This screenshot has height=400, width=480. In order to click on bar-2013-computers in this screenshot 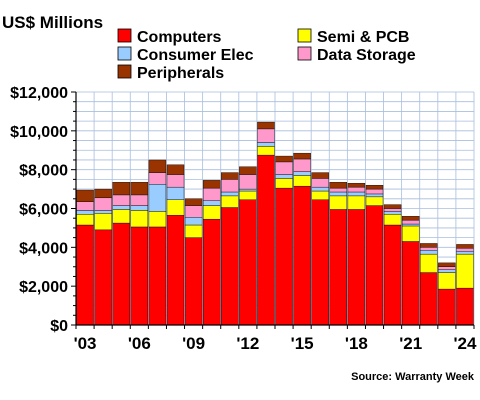, I will do `click(266, 240)`.